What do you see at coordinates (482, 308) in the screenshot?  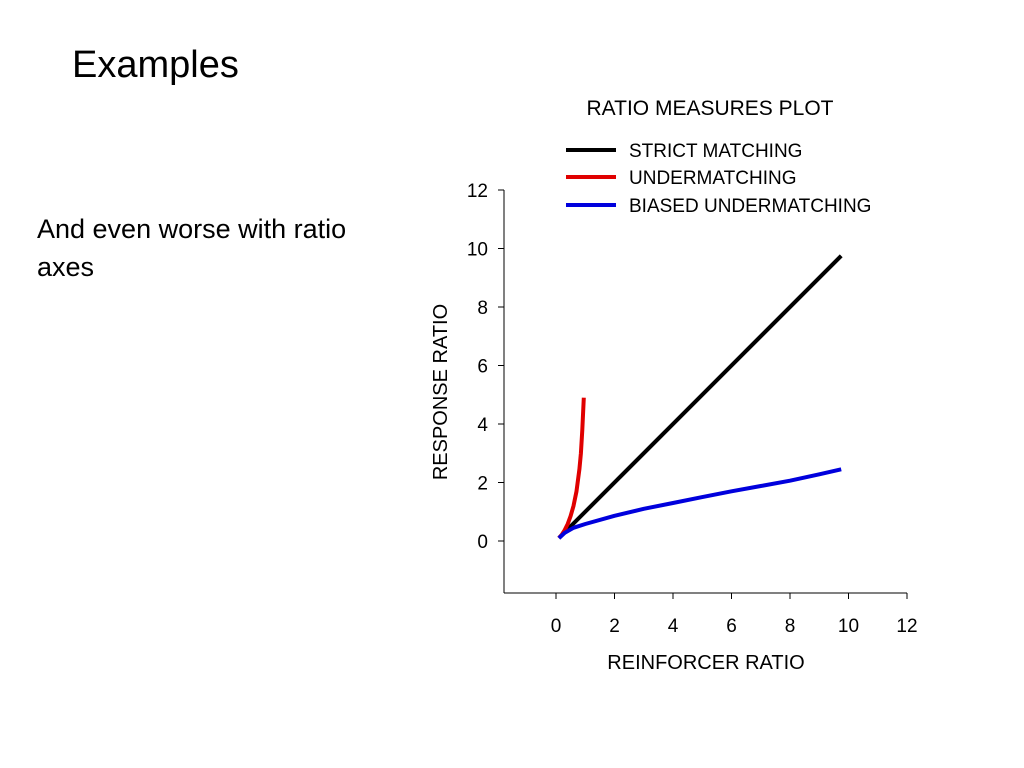 I see `y-tick-label-4: 8` at bounding box center [482, 308].